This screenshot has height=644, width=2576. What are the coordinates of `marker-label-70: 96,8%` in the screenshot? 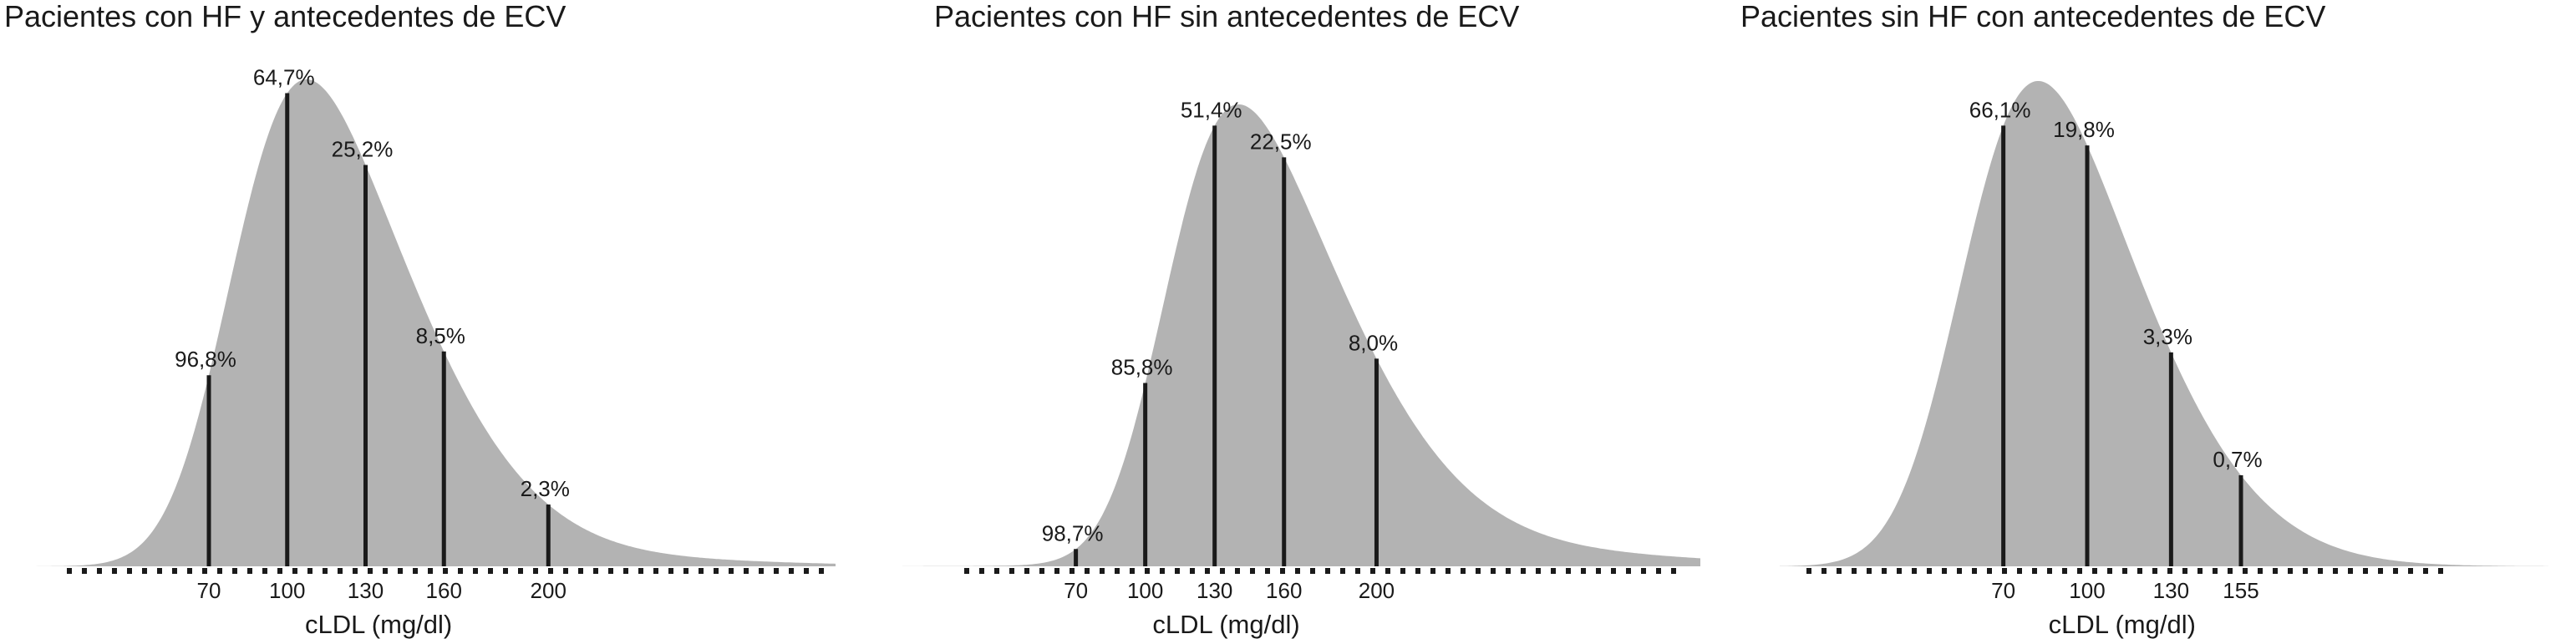 It's located at (205, 359).